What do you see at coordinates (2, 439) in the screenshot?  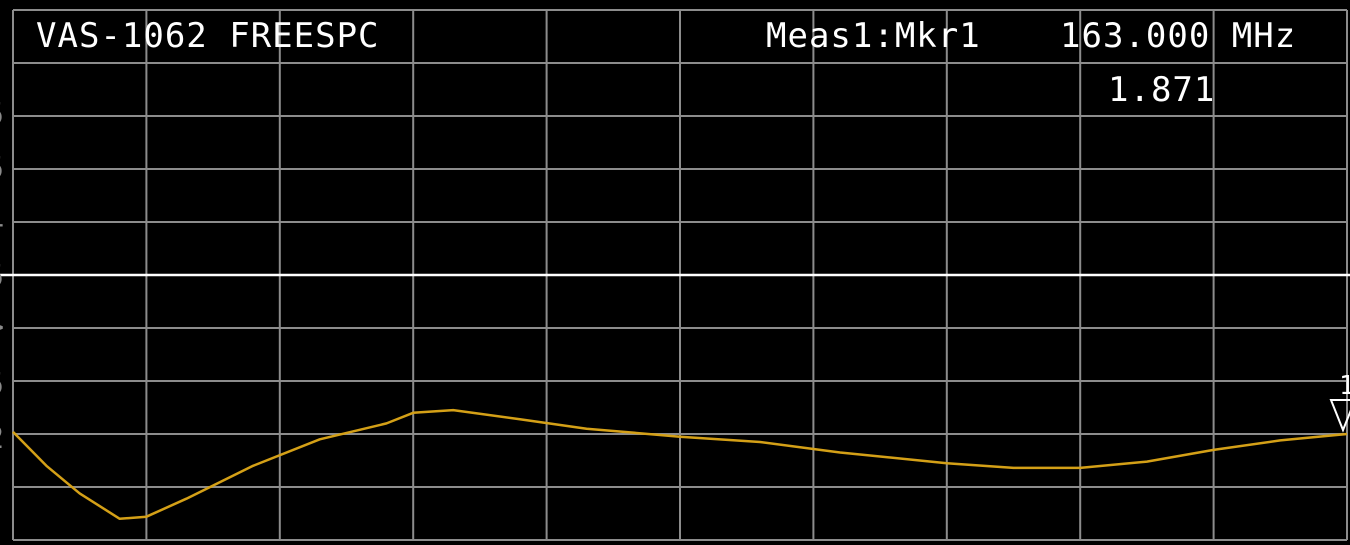 I see `left-scale-label: 2` at bounding box center [2, 439].